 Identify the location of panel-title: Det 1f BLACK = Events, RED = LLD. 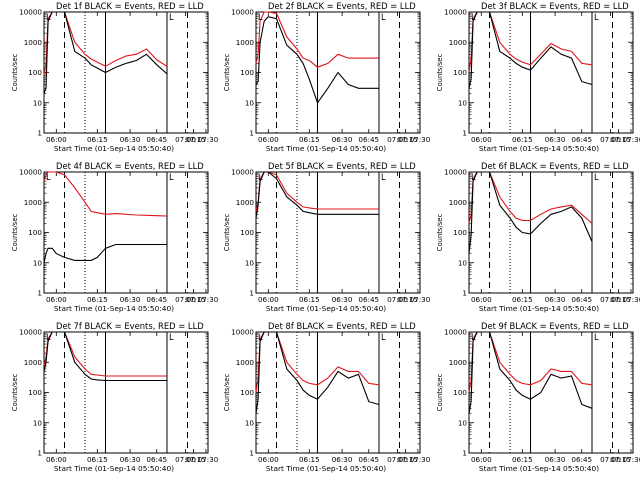
(130, 6).